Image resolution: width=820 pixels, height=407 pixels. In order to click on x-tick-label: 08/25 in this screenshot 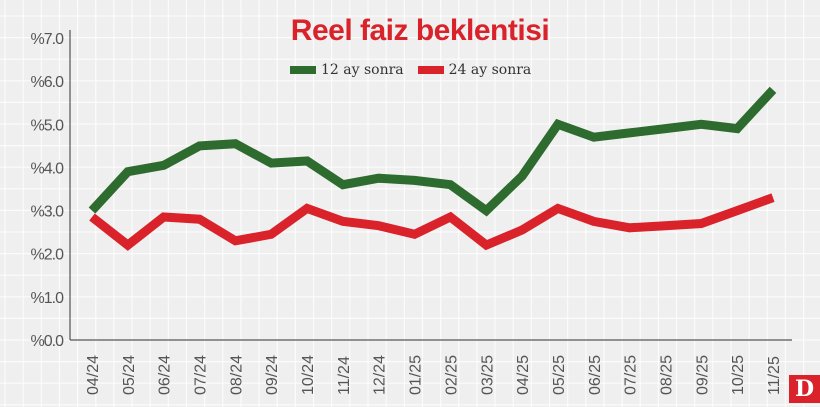, I will do `click(666, 375)`.